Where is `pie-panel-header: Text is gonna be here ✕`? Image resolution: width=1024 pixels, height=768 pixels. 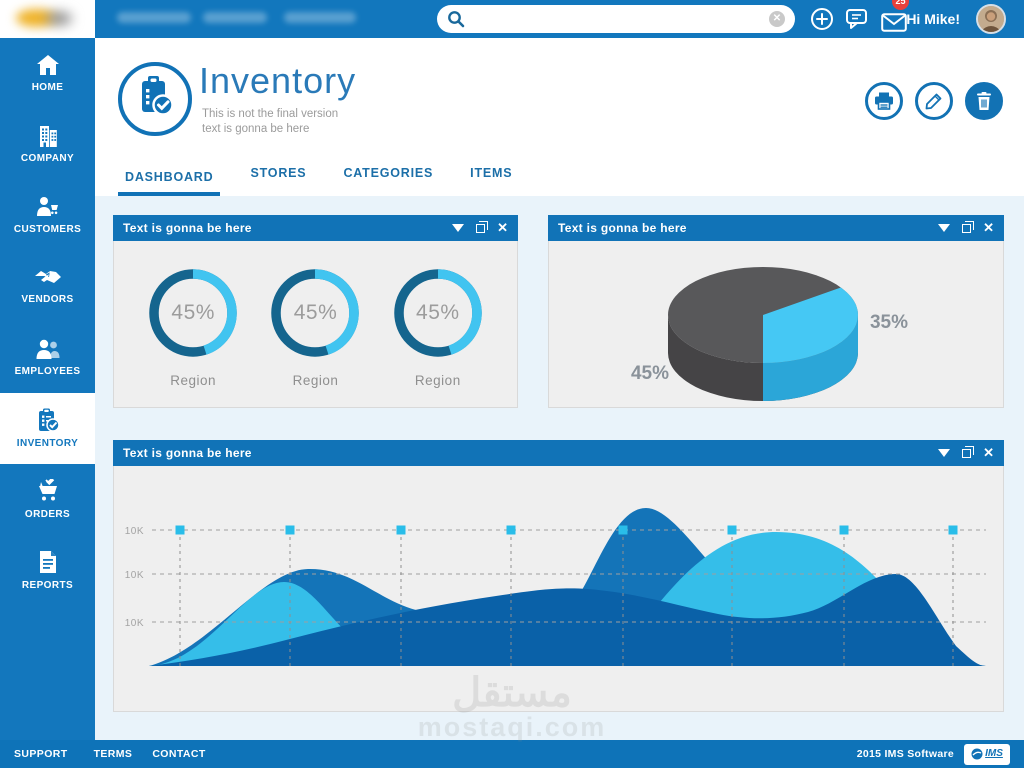 pie-panel-header: Text is gonna be here ✕ is located at coordinates (776, 228).